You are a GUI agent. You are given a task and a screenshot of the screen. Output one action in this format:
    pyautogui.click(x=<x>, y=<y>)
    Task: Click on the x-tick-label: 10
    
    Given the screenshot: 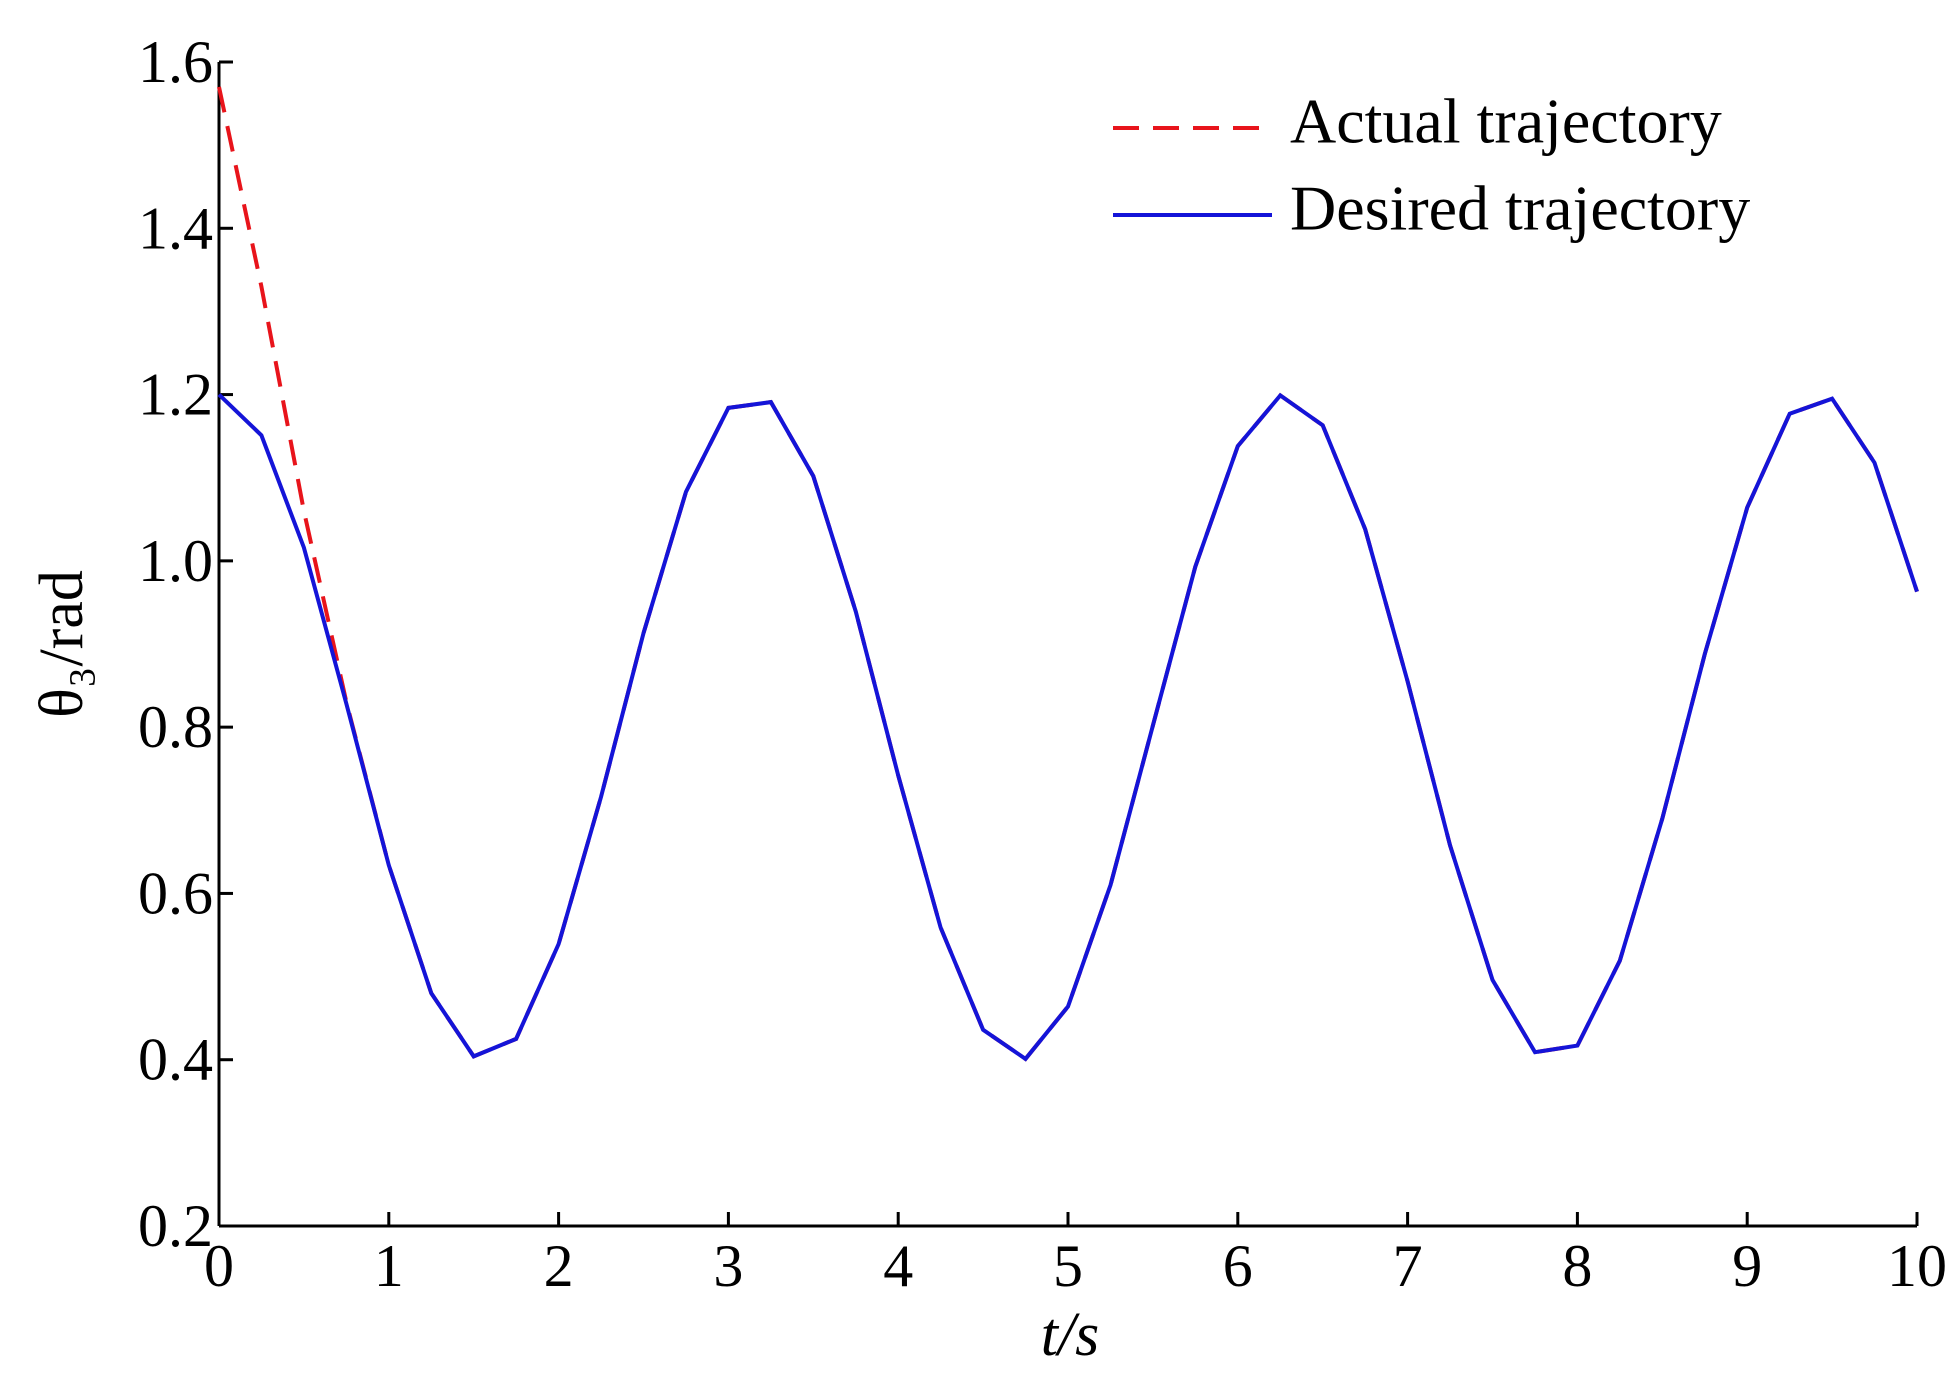 What is the action you would take?
    pyautogui.click(x=1917, y=1266)
    